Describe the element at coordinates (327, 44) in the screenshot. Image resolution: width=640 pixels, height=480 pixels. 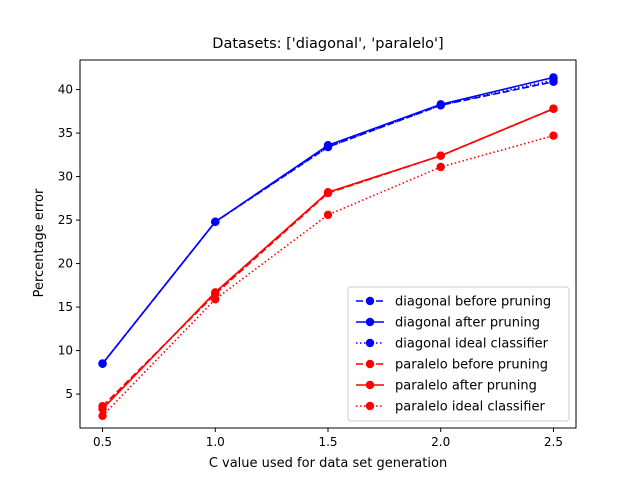
I see `chart-title: Datasets: ['diagonal', 'paralelo']` at that location.